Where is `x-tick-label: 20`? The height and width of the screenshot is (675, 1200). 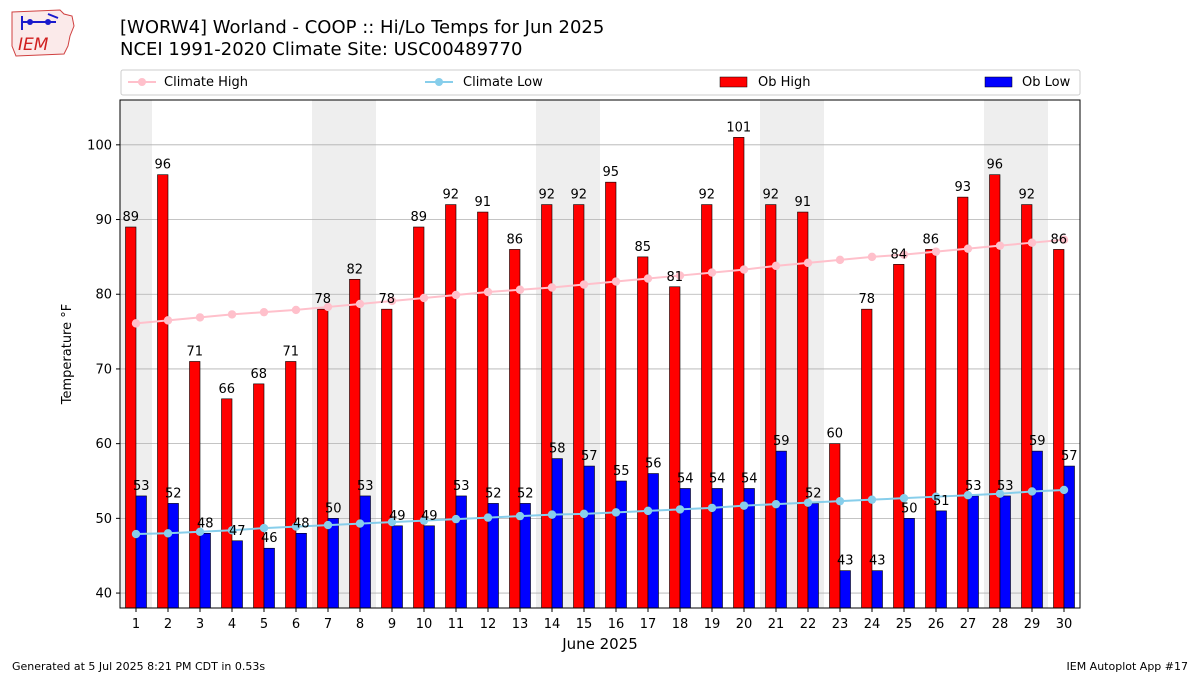 x-tick-label: 20 is located at coordinates (744, 624).